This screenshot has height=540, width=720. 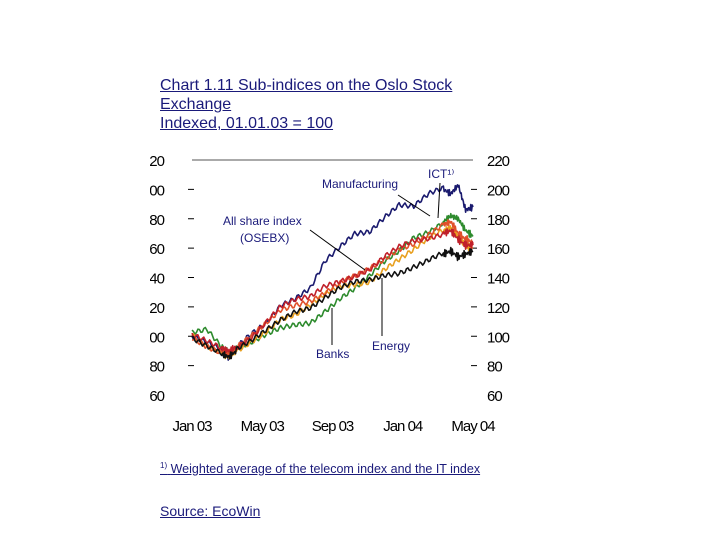 I want to click on right-y-ticks: 60 80 100 120 140 160 180 200 220, so click(x=491, y=279).